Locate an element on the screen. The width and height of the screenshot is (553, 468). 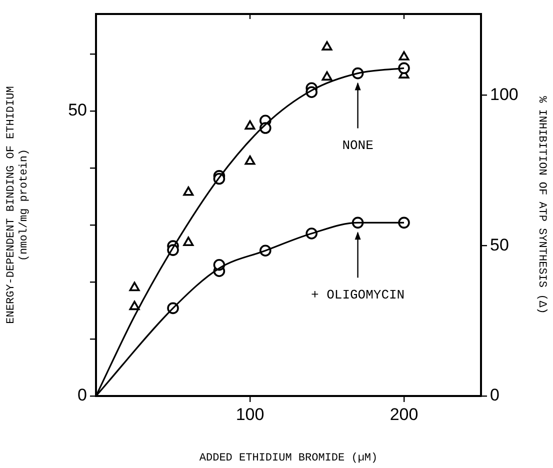
y2-tick-label: 0 is located at coordinates (495, 395).